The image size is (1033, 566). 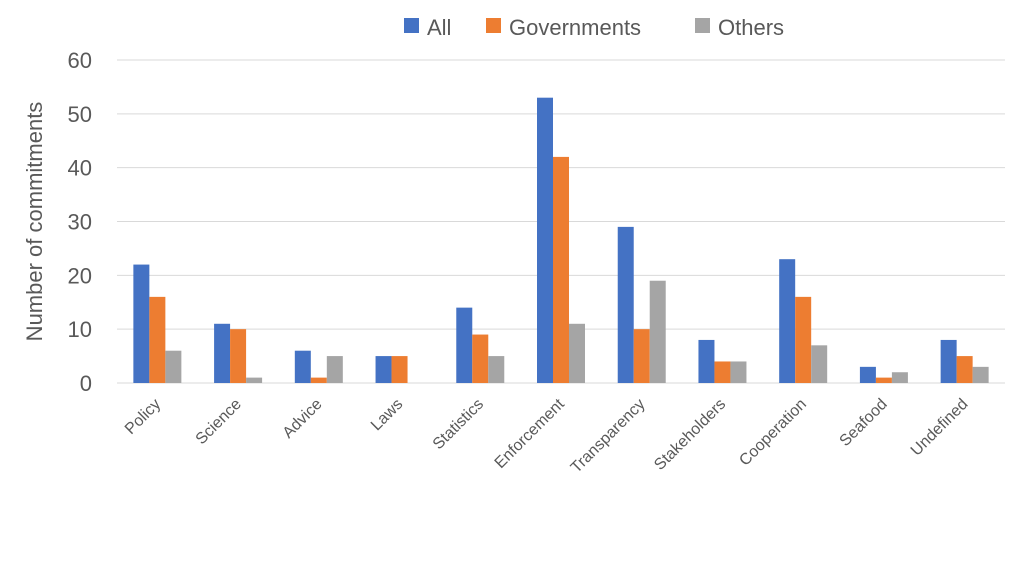 What do you see at coordinates (608, 436) in the screenshot?
I see `x-tick-label: Transparency` at bounding box center [608, 436].